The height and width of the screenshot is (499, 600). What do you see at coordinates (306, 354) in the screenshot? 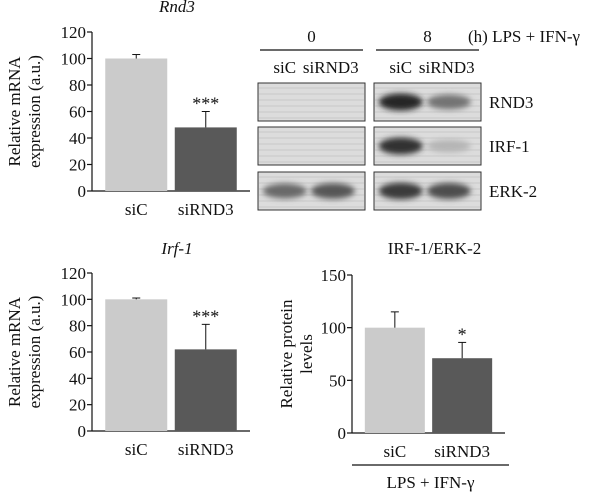
I see `y-axis-label: levels` at bounding box center [306, 354].